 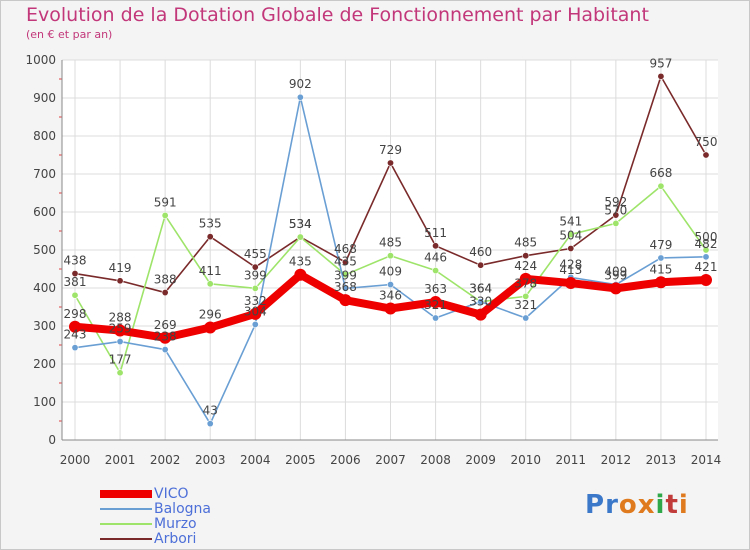 What do you see at coordinates (616, 460) in the screenshot?
I see `x-tick-label: 2012` at bounding box center [616, 460].